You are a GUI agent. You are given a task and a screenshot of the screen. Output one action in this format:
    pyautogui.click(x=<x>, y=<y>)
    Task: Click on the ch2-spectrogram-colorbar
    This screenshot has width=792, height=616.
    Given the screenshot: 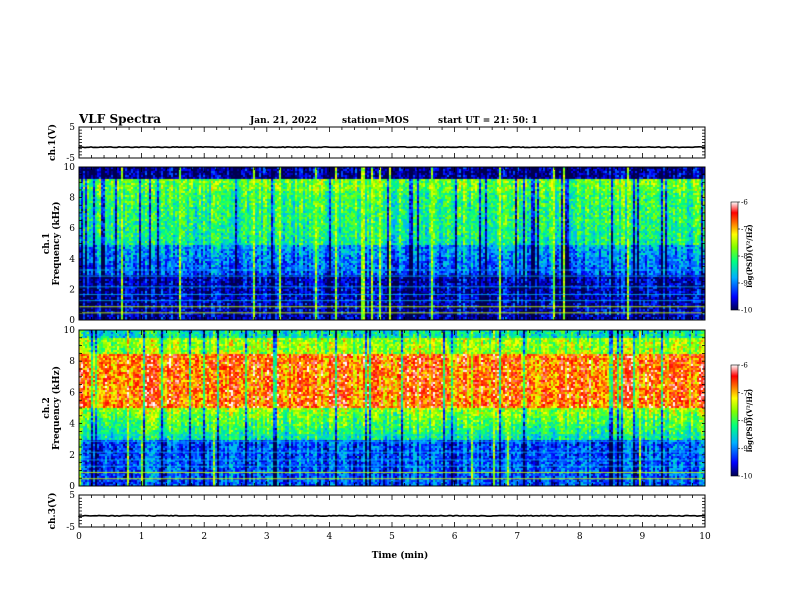 What is the action you would take?
    pyautogui.click(x=734, y=420)
    